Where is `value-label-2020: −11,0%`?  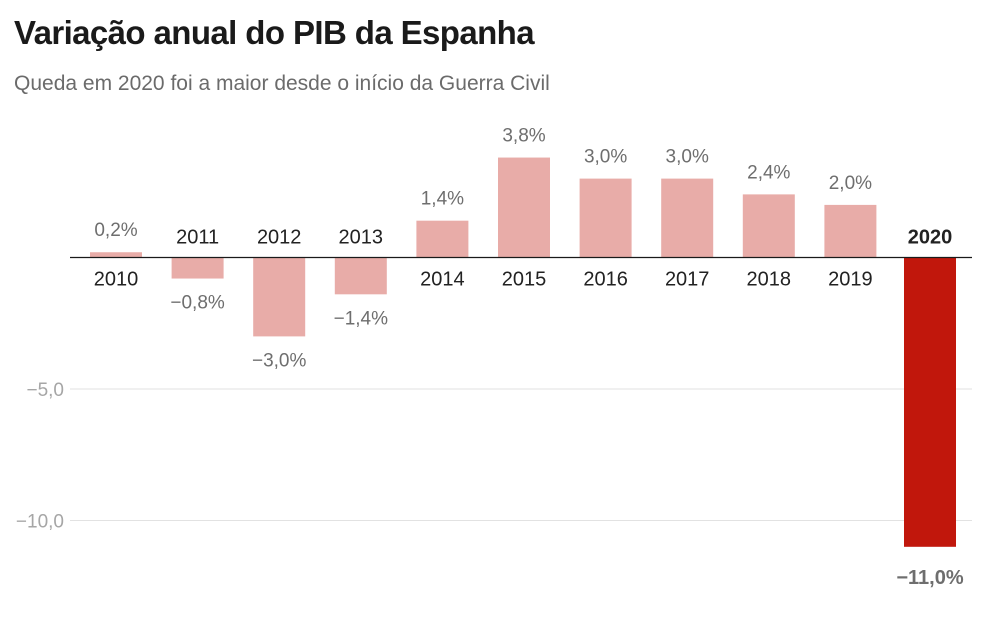
value-label-2020: −11,0% is located at coordinates (930, 578).